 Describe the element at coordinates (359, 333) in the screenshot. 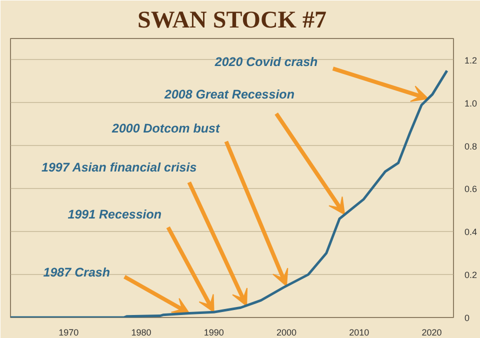

I see `x-tick-label: 2010` at that location.